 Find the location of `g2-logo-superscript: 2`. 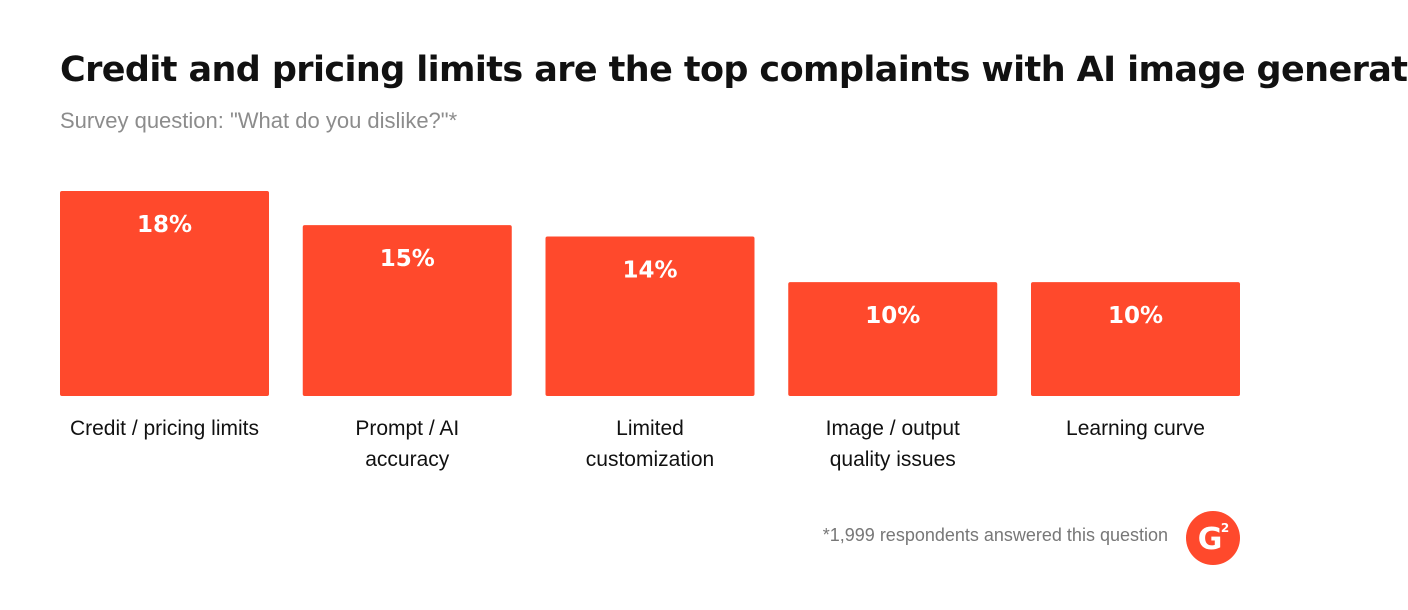

g2-logo-superscript: 2 is located at coordinates (1225, 528).